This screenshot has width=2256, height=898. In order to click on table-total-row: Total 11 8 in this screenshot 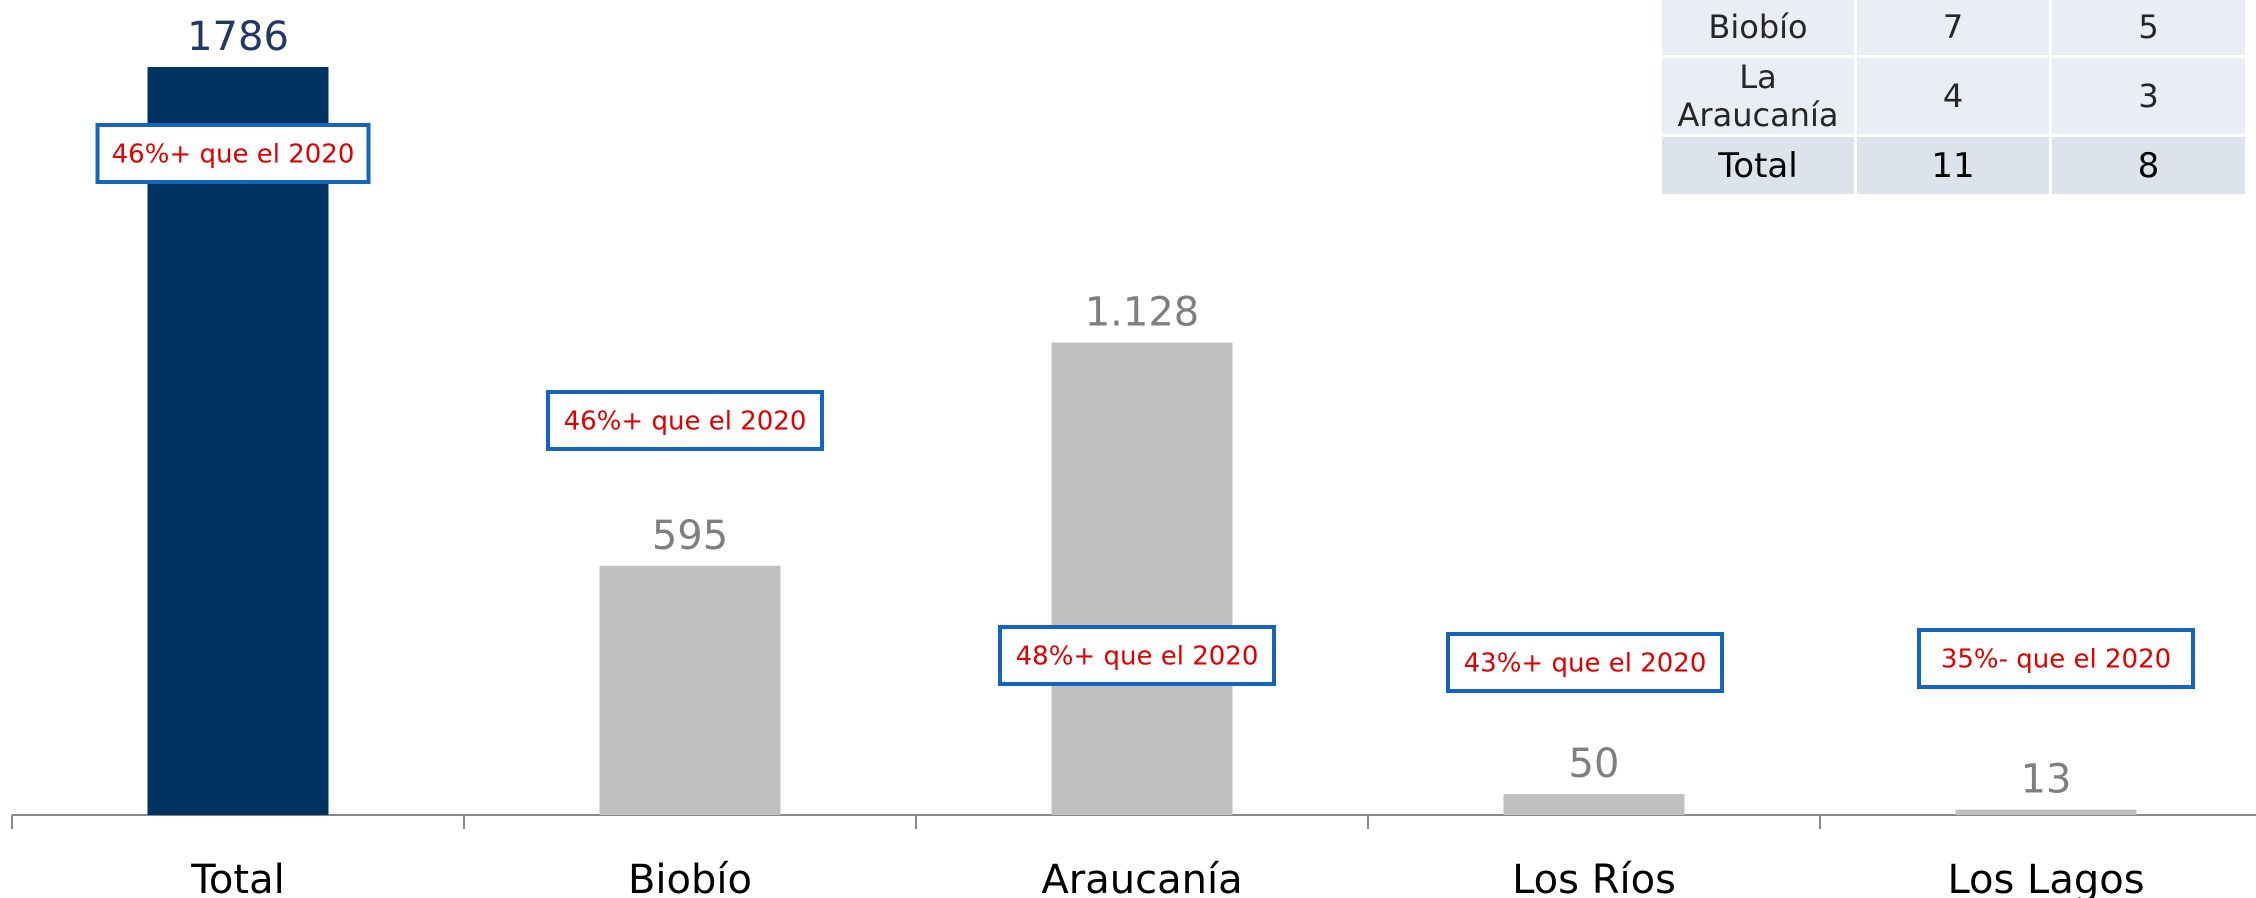, I will do `click(1953, 165)`.